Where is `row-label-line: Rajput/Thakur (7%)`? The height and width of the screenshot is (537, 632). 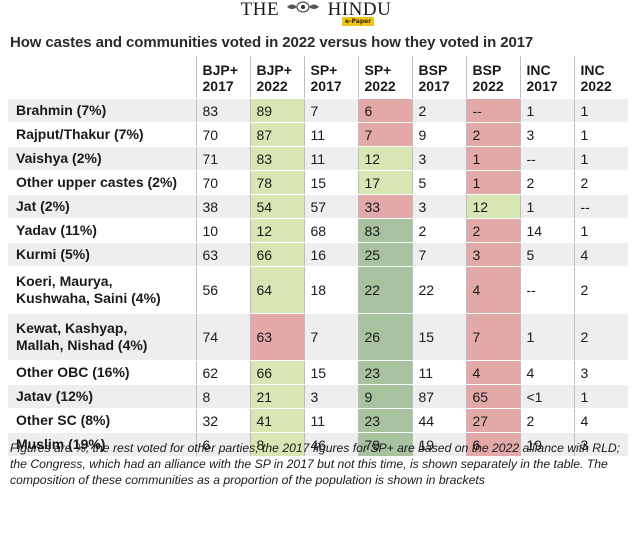
row-label-line: Rajput/Thakur (7%) is located at coordinates (80, 134).